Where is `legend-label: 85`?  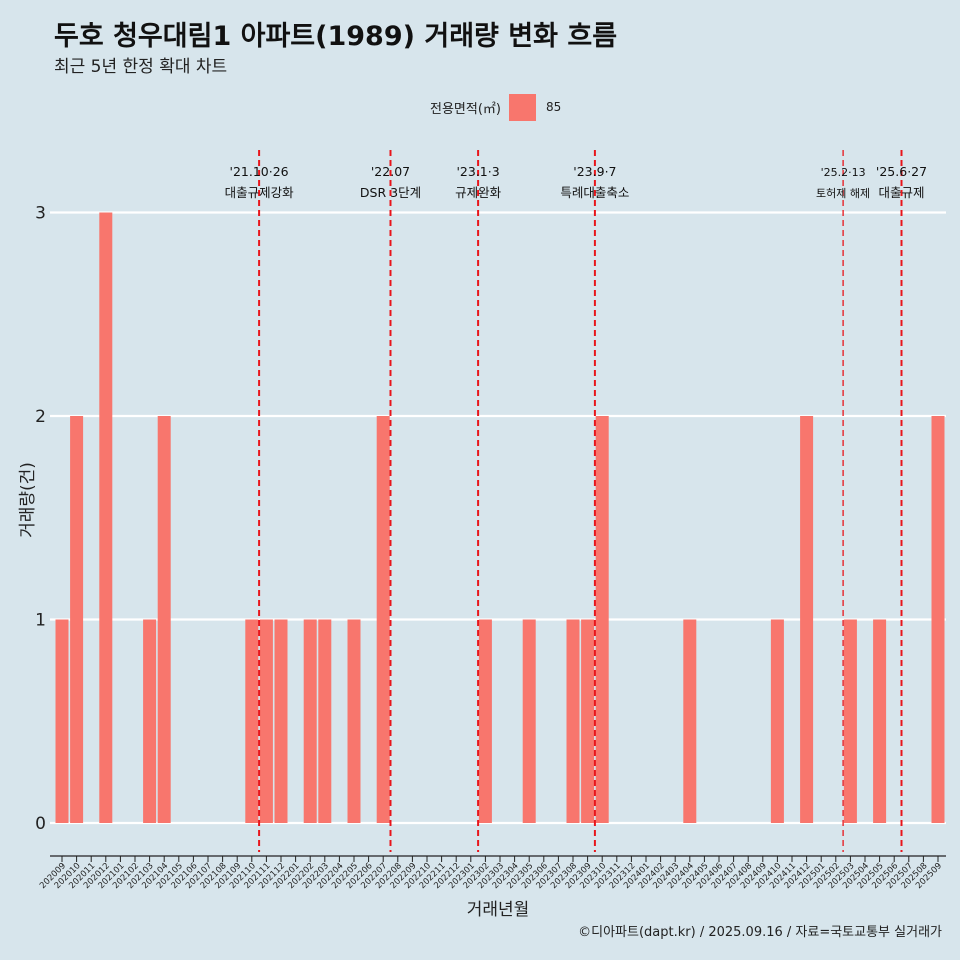 legend-label: 85 is located at coordinates (553, 107).